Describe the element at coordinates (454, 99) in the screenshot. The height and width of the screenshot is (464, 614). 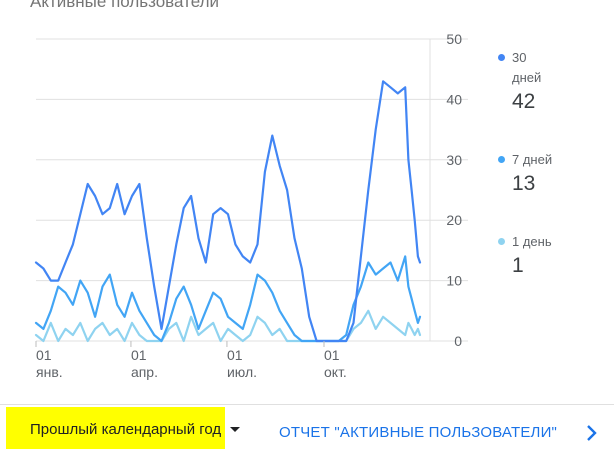
I see `y-tick-label: 40` at that location.